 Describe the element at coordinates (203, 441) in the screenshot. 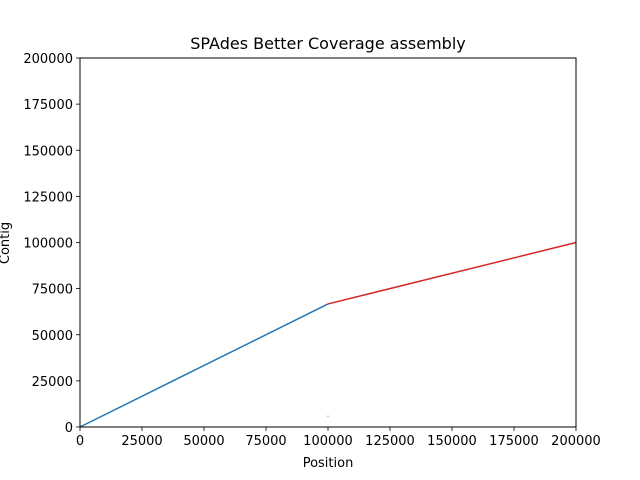

I see `x-tick-label: 50000` at that location.